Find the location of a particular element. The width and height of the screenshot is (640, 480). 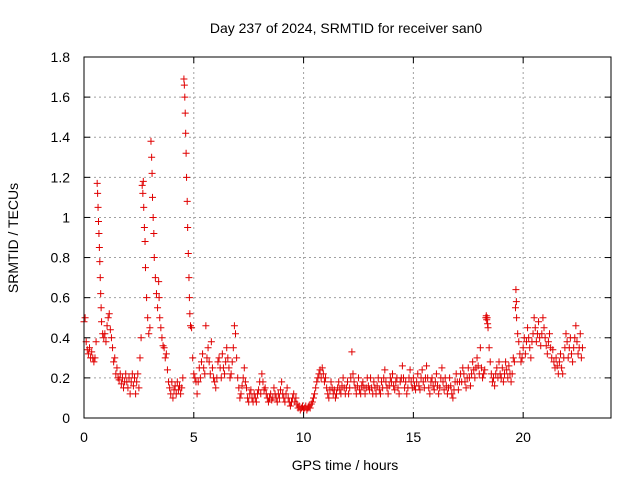

y-tick-label: 0.8 is located at coordinates (61, 258).